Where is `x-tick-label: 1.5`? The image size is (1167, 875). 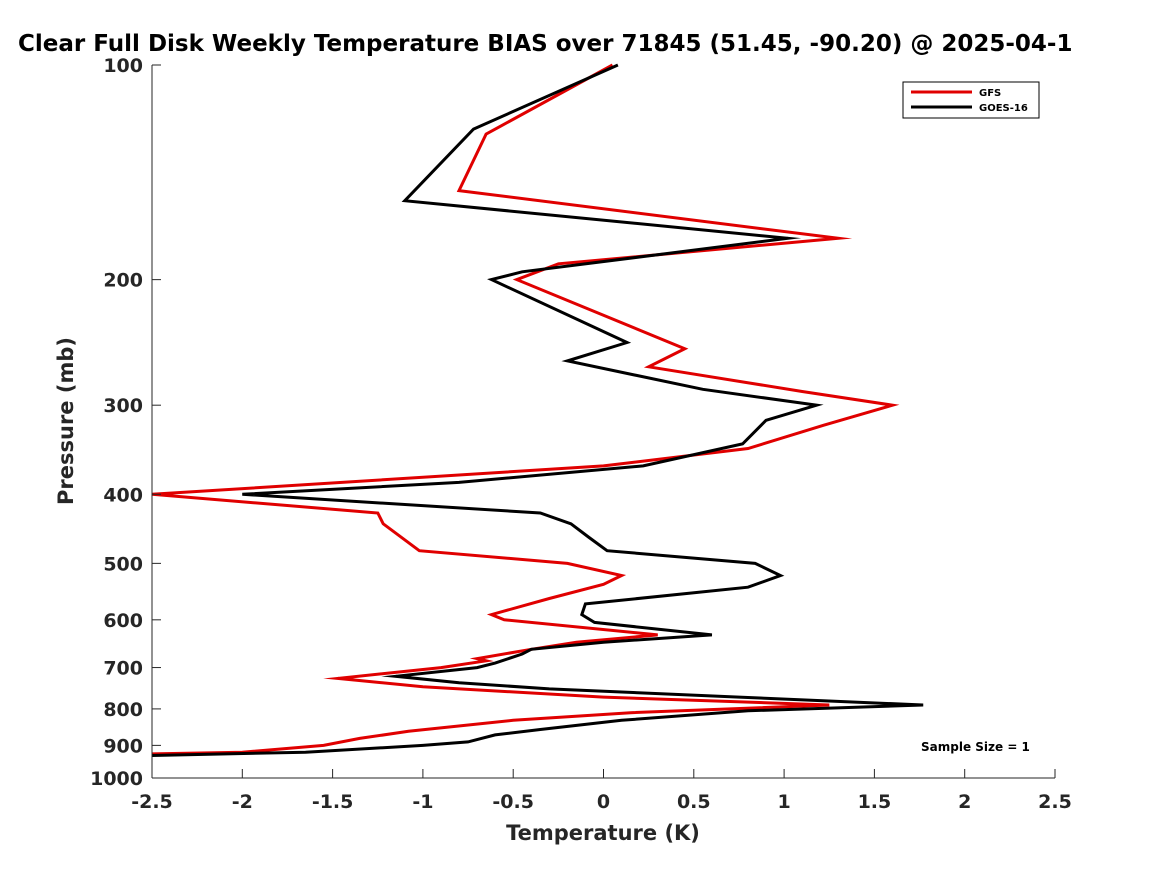 x-tick-label: 1.5 is located at coordinates (875, 802).